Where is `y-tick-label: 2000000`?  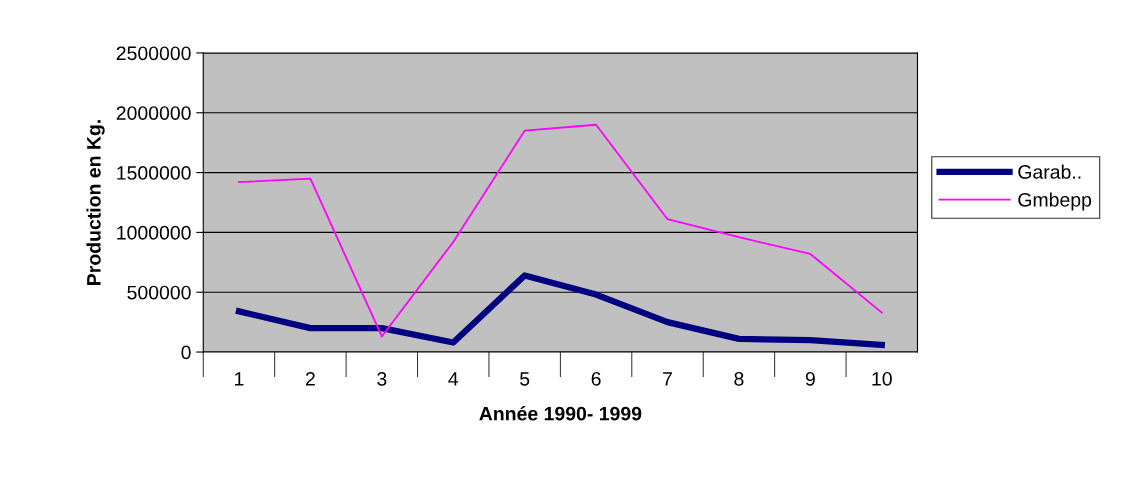
y-tick-label: 2000000 is located at coordinates (153, 113).